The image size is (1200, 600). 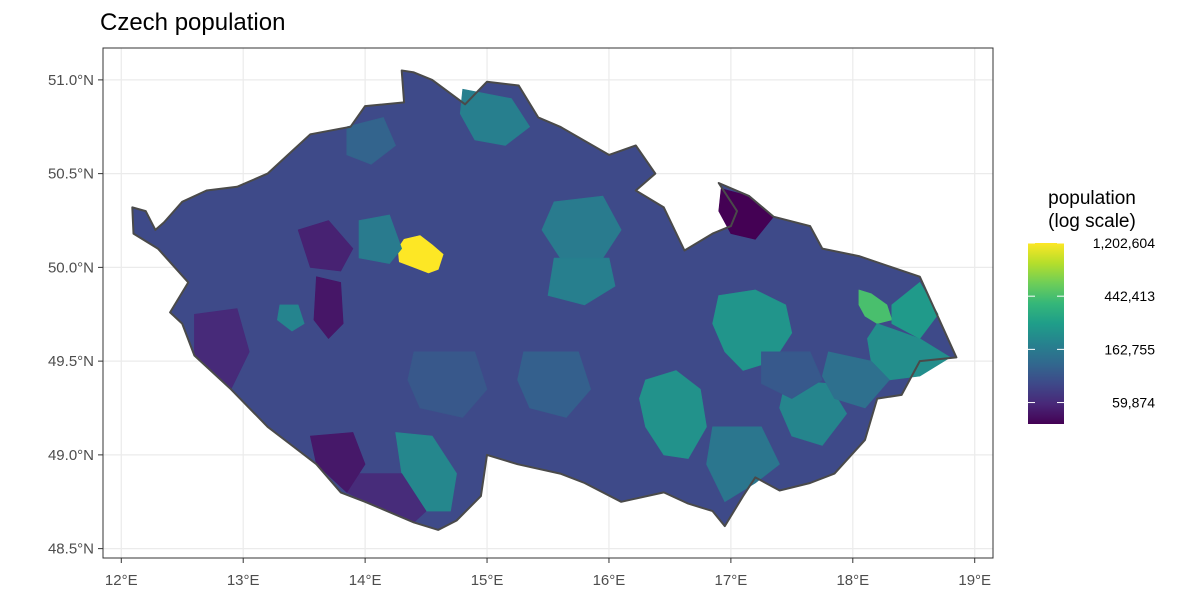 I want to click on legend-colorbar, so click(x=1046, y=333).